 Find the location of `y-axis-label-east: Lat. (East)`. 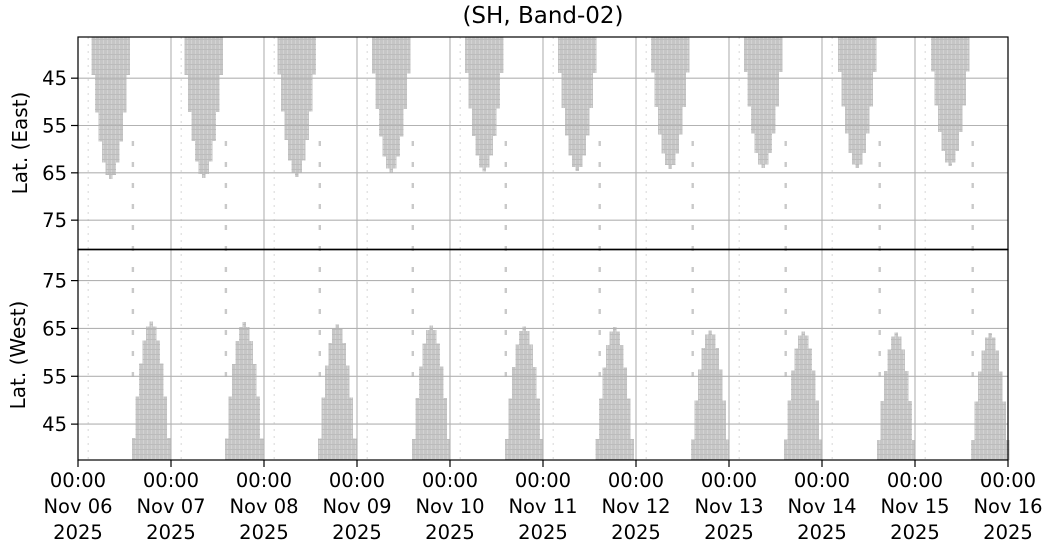

y-axis-label-east: Lat. (East) is located at coordinates (20, 143).